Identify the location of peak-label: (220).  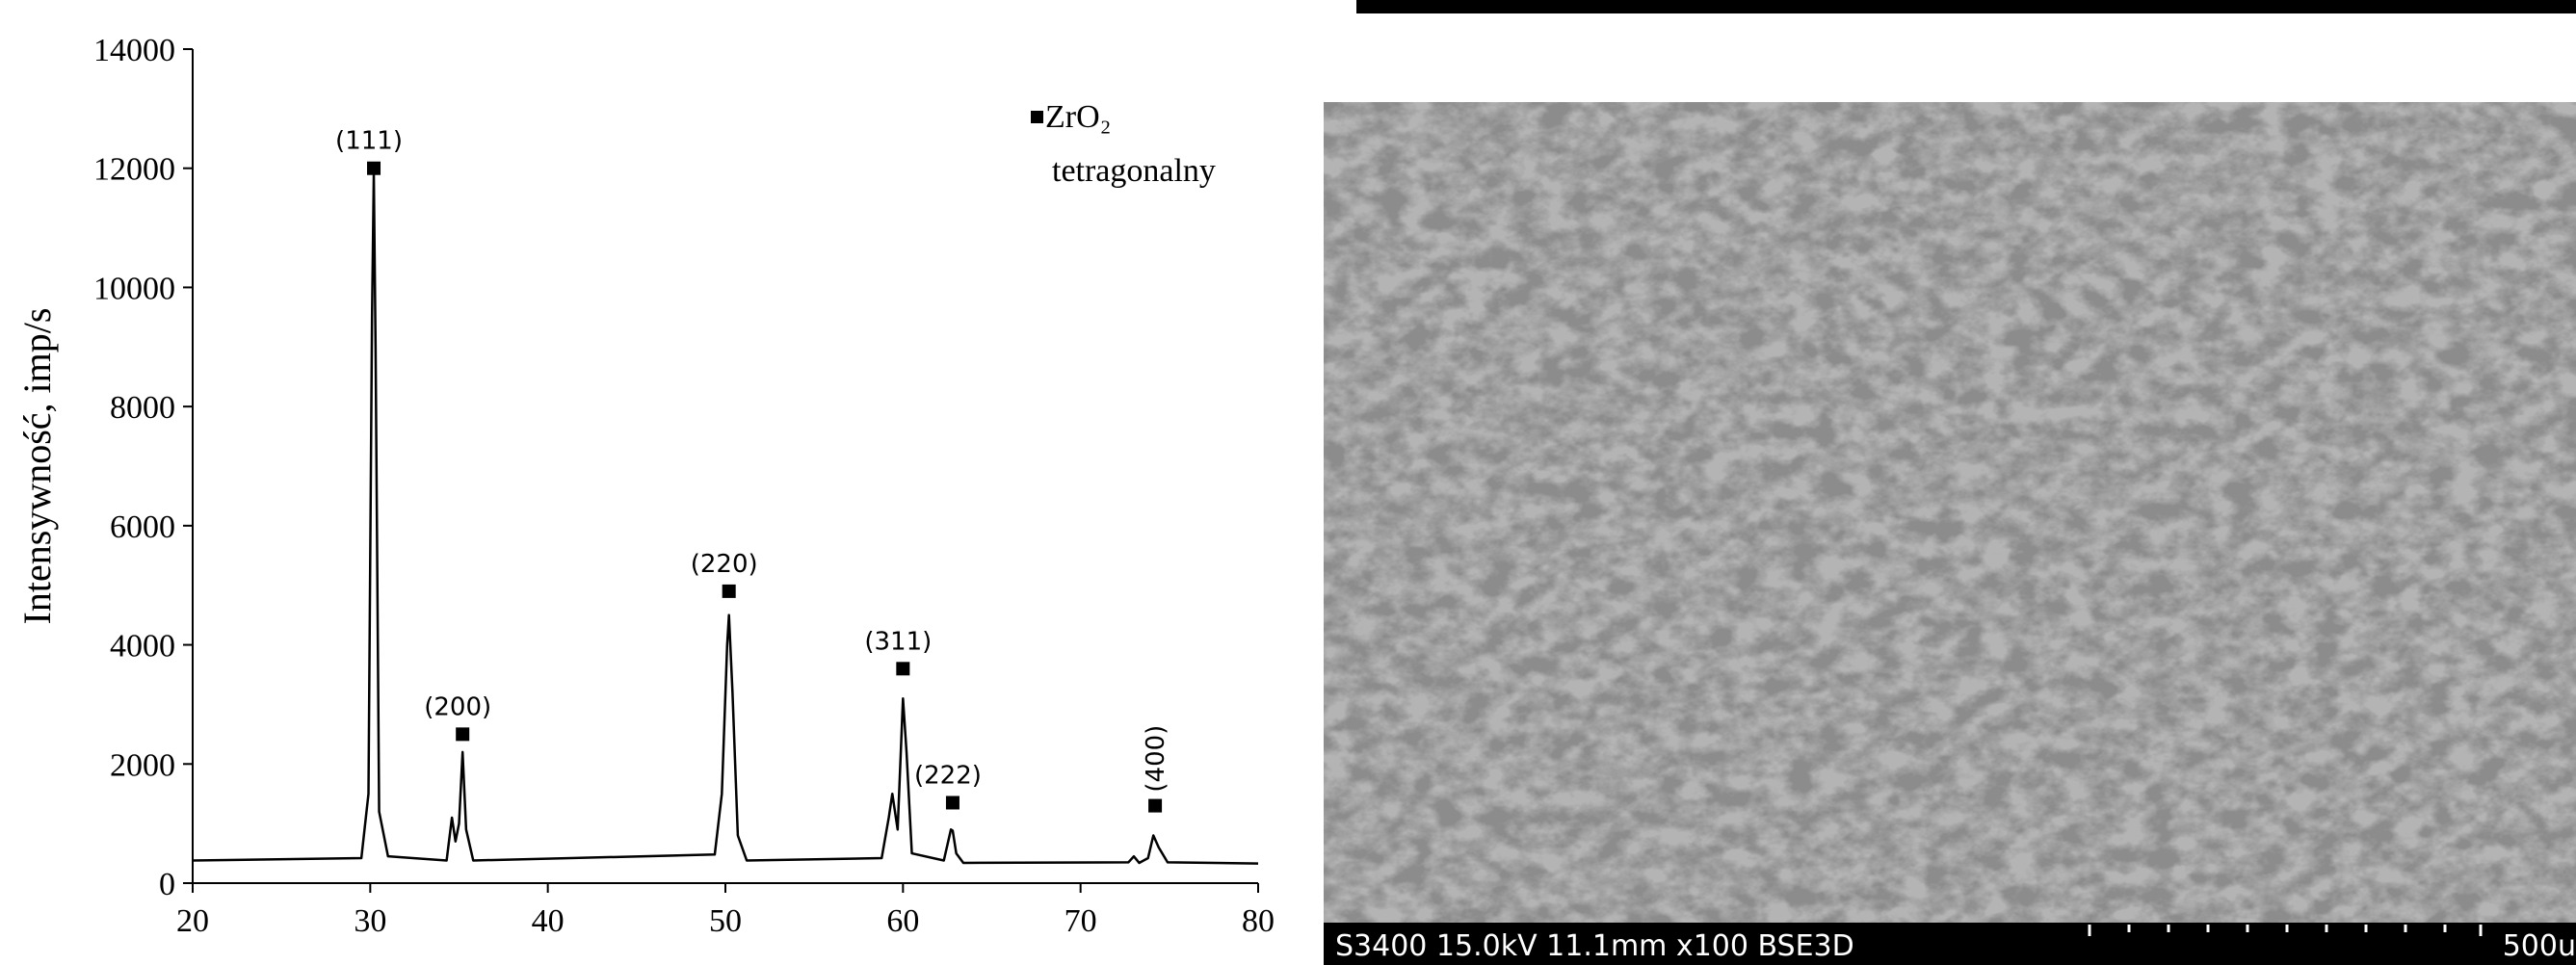
(724, 564).